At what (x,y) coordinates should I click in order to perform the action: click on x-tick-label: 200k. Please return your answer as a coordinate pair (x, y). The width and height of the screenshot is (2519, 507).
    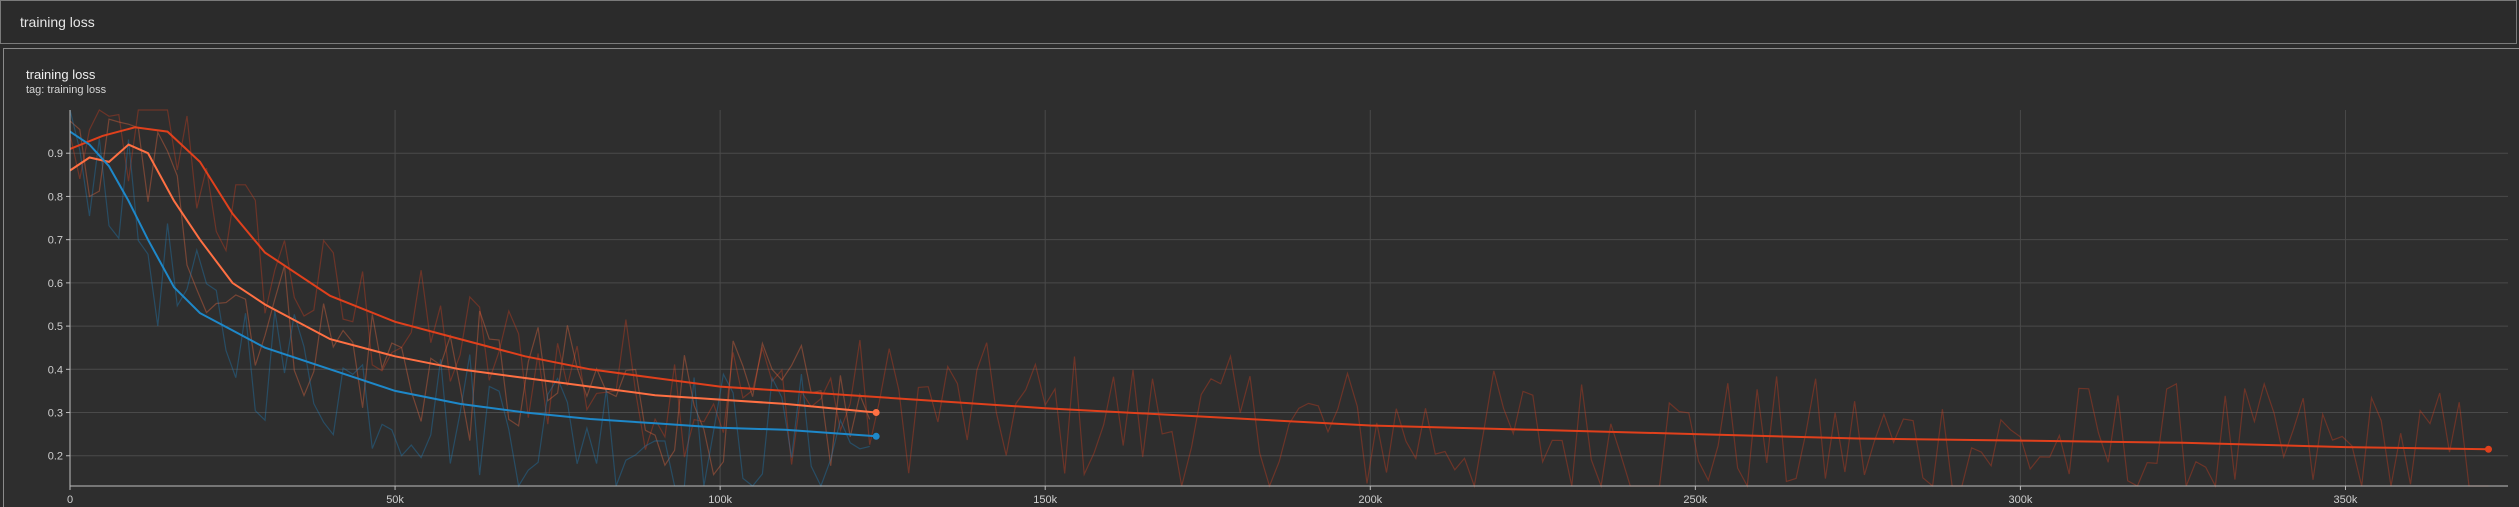
    Looking at the image, I should click on (1370, 500).